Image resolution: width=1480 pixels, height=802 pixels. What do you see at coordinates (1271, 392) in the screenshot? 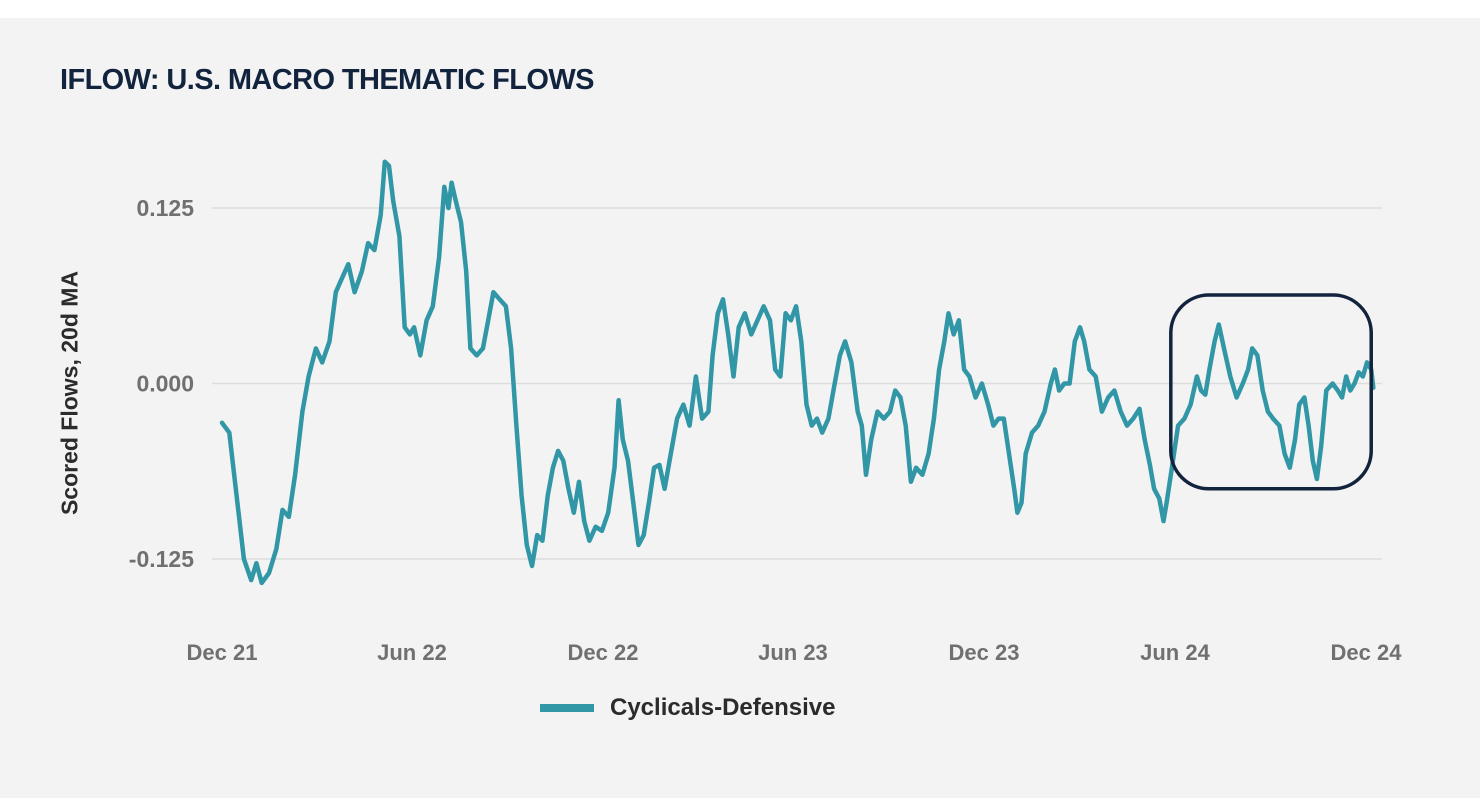
I see `highlight-box` at bounding box center [1271, 392].